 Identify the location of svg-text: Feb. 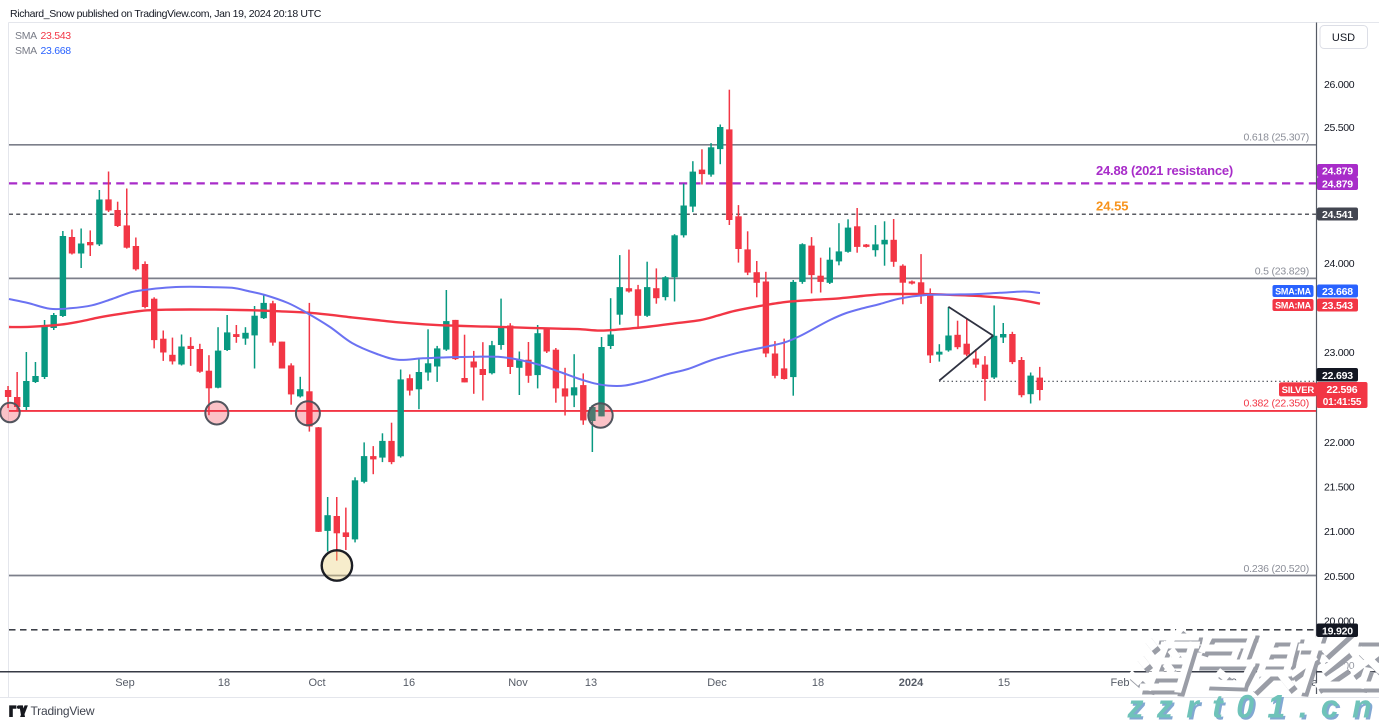
(1120, 683).